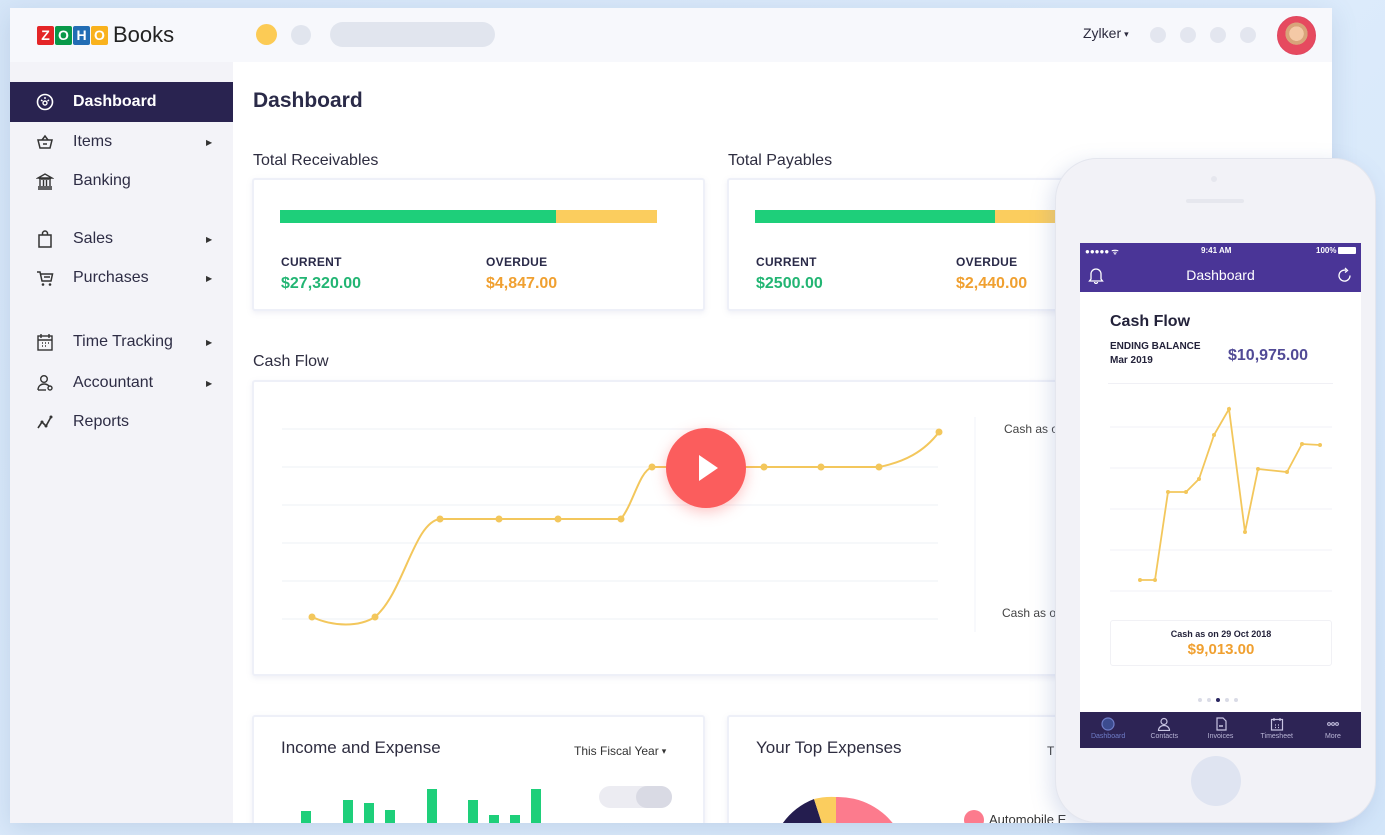 This screenshot has width=1385, height=835. I want to click on sidebar-item-accountant: Accountant ▶, so click(121, 383).